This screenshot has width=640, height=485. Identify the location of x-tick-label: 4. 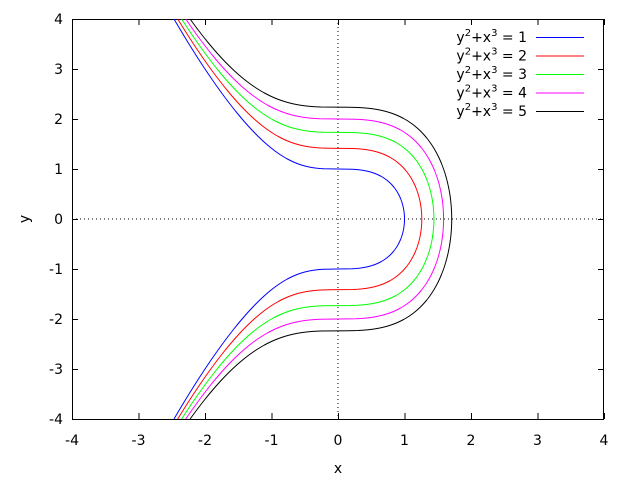
(604, 441).